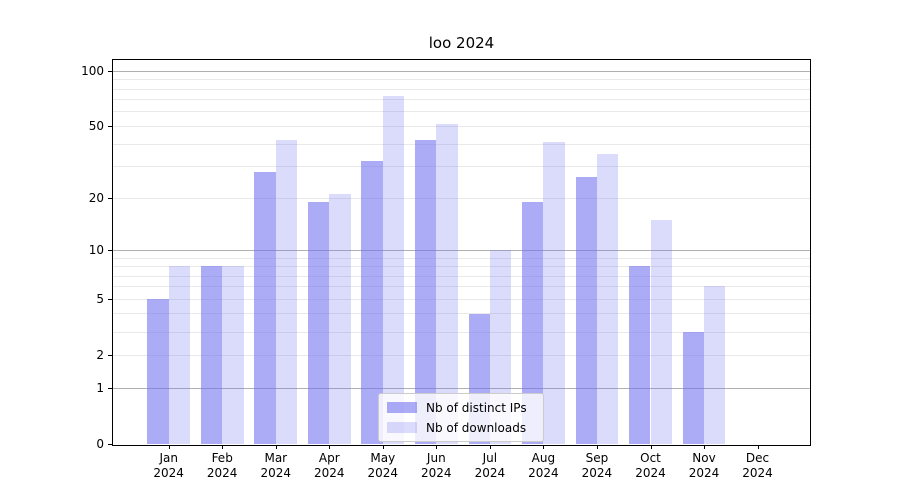 The width and height of the screenshot is (900, 500). What do you see at coordinates (96, 249) in the screenshot?
I see `y-tick-label: 10` at bounding box center [96, 249].